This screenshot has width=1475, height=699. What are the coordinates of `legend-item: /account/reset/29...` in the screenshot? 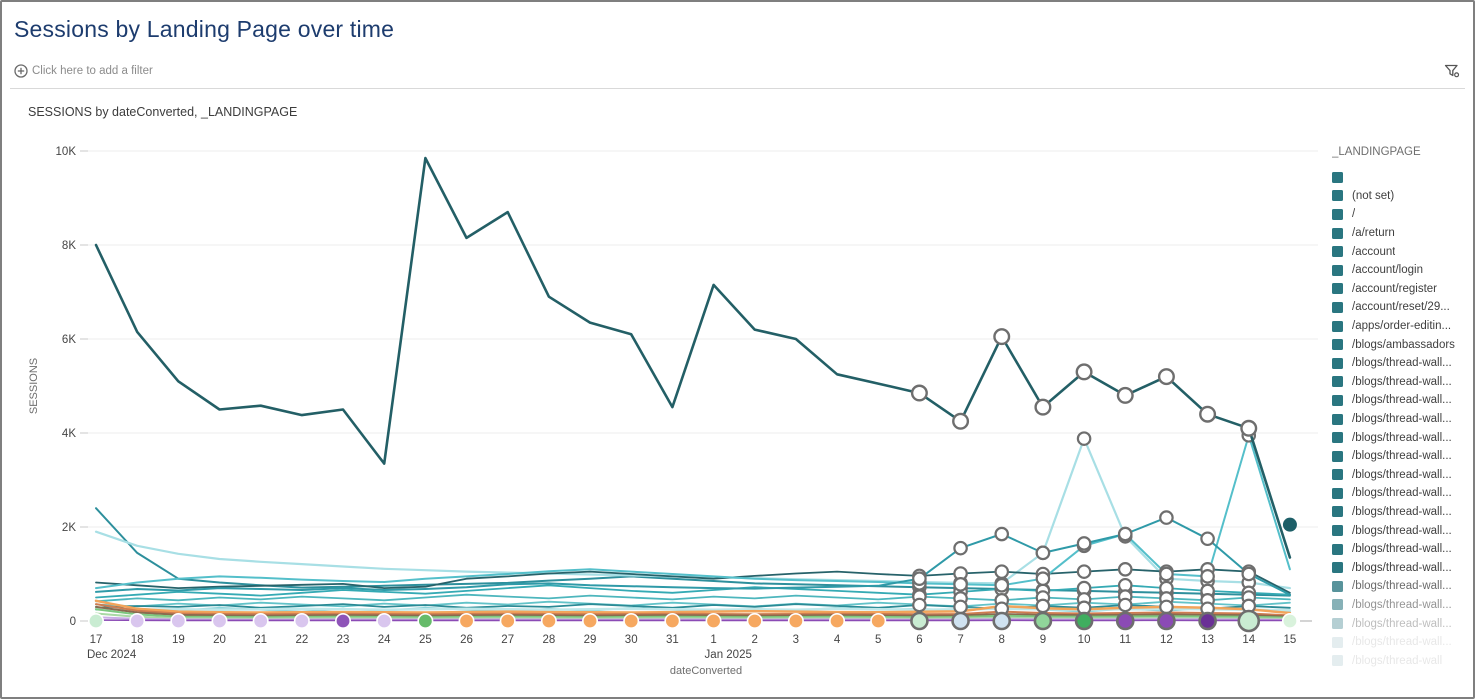 It's located at (1401, 307).